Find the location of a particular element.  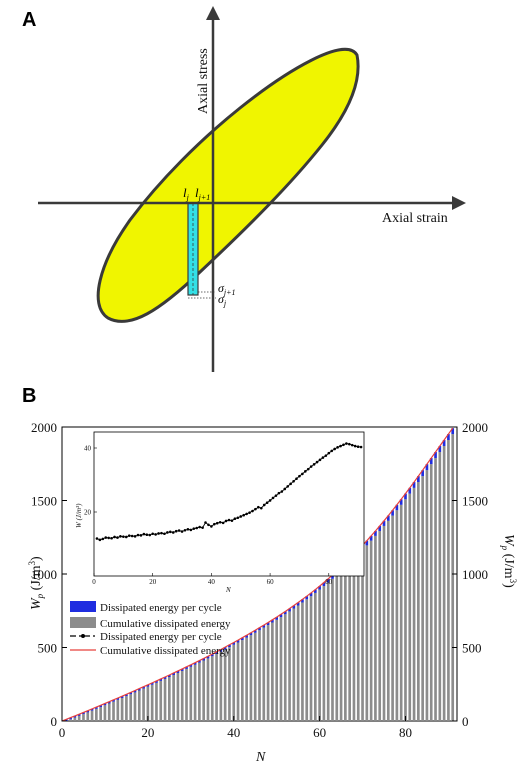

inset-x-tick-label: 80 is located at coordinates (329, 582).